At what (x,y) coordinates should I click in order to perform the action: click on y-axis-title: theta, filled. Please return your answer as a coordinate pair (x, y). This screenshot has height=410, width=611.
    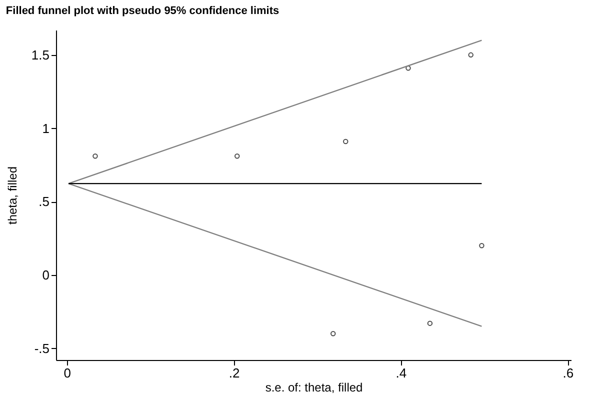
    Looking at the image, I should click on (12, 195).